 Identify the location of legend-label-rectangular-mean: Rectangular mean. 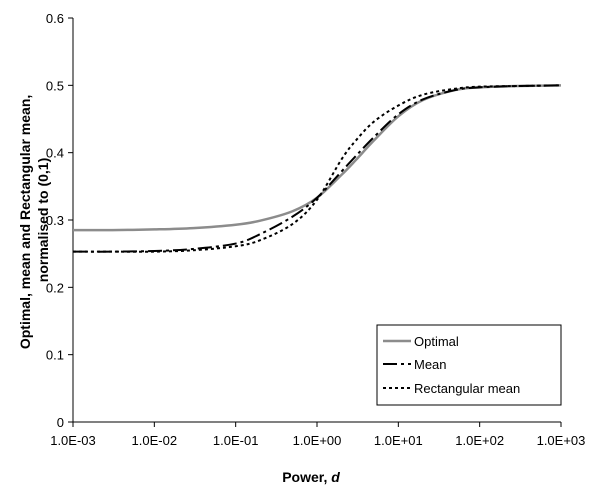
(467, 388).